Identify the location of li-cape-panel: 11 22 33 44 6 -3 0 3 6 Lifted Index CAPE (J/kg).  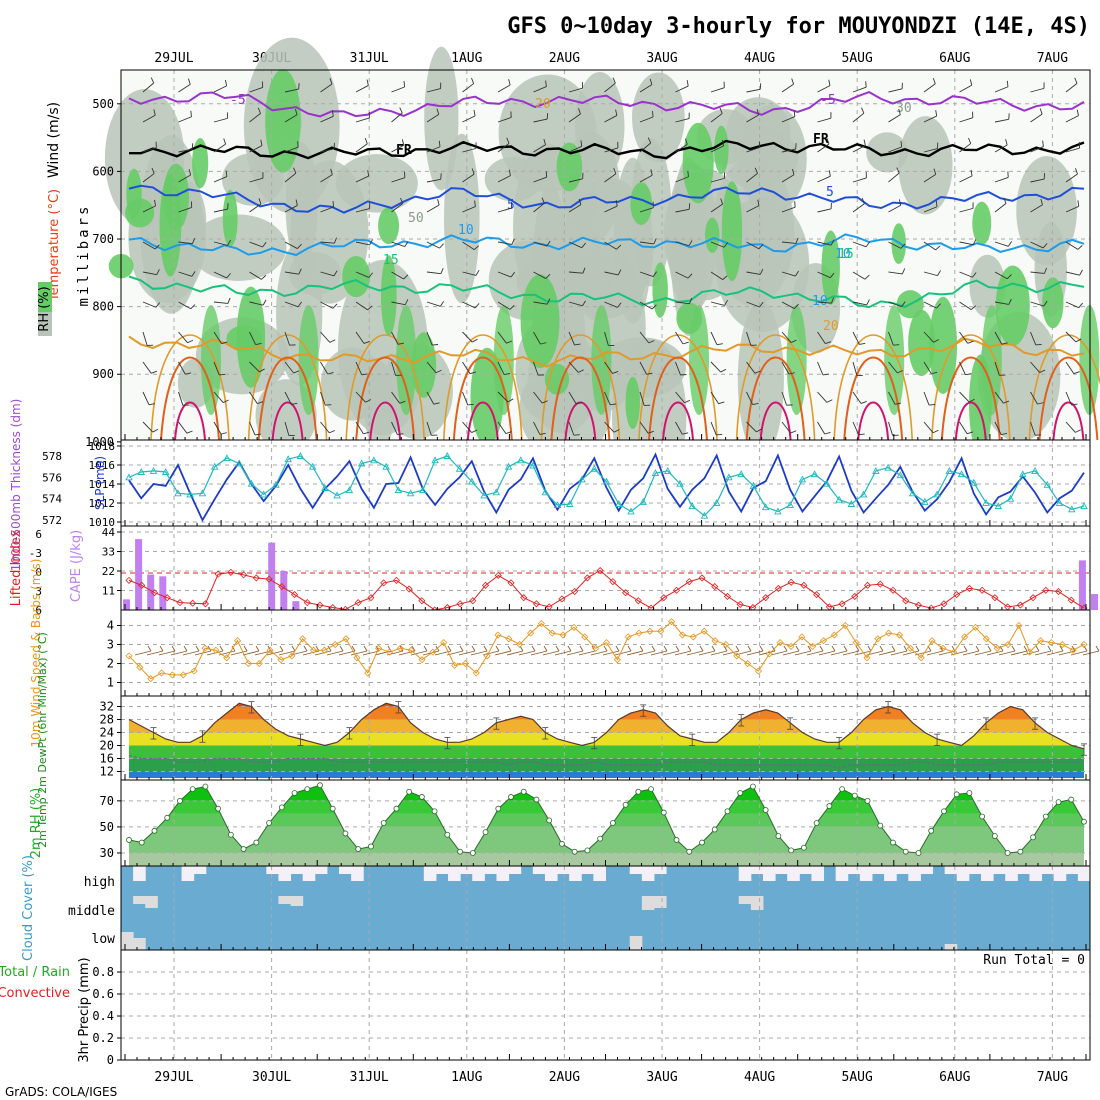
(553, 571).